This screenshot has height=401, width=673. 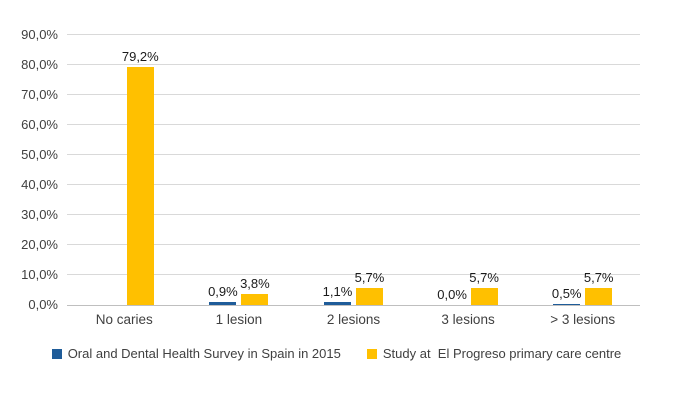 What do you see at coordinates (39, 244) in the screenshot?
I see `y-tick-label: 20,0%` at bounding box center [39, 244].